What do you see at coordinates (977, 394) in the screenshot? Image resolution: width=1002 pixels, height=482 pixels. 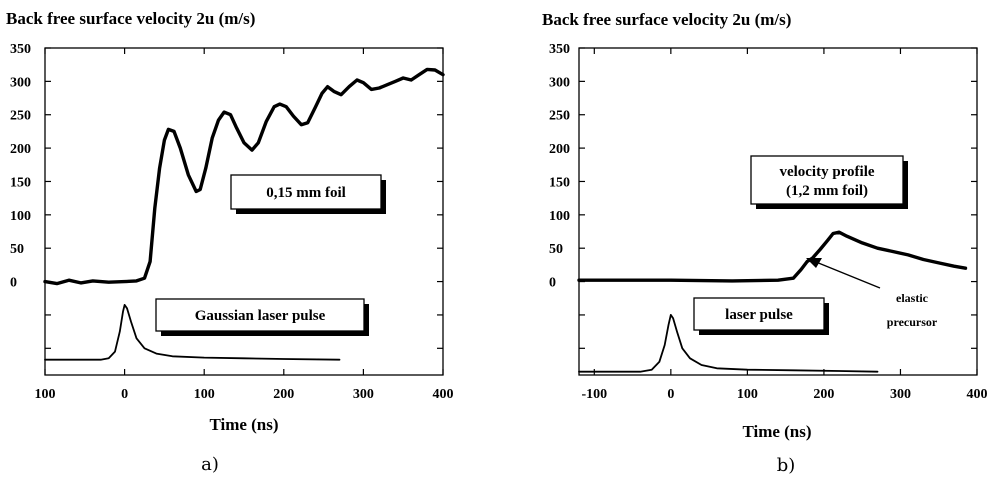 I see `panel-b-x-tick-label: 400` at bounding box center [977, 394].